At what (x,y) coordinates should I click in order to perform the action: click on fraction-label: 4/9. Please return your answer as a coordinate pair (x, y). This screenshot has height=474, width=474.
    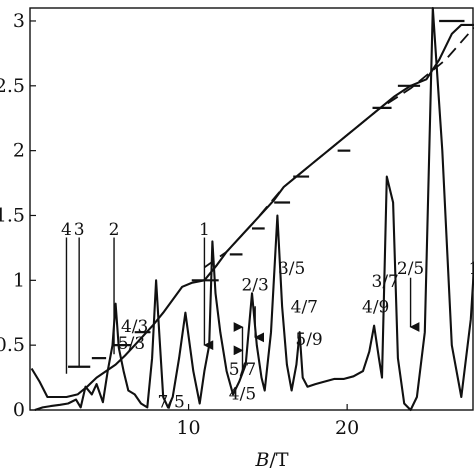
    Looking at the image, I should click on (375, 308).